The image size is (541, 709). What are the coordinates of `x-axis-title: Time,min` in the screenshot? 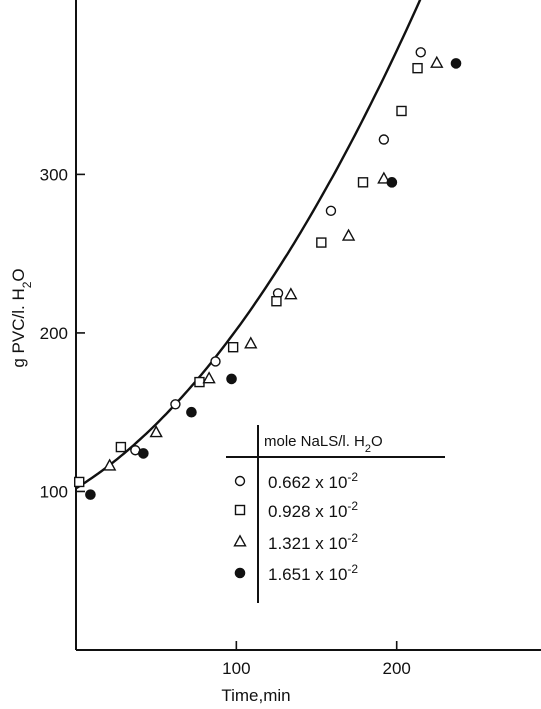 It's located at (255, 695).